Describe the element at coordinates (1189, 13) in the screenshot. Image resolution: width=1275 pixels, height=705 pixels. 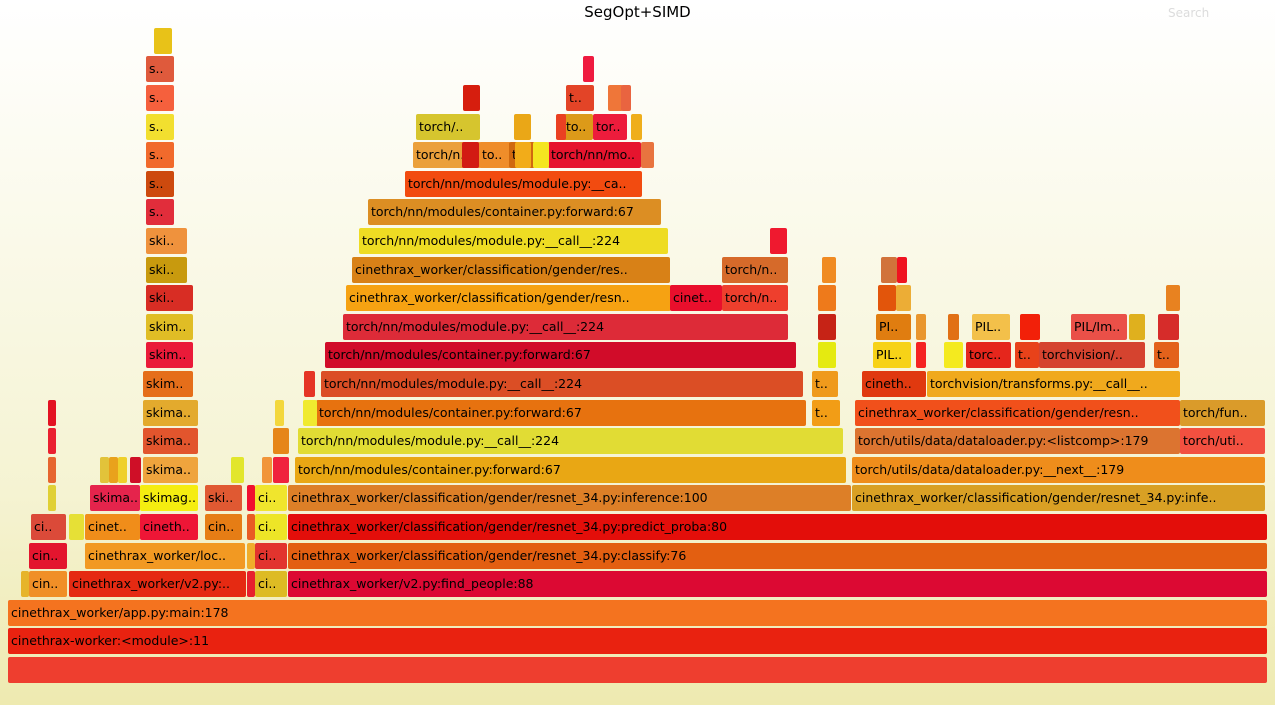
I see `search-button: Search` at that location.